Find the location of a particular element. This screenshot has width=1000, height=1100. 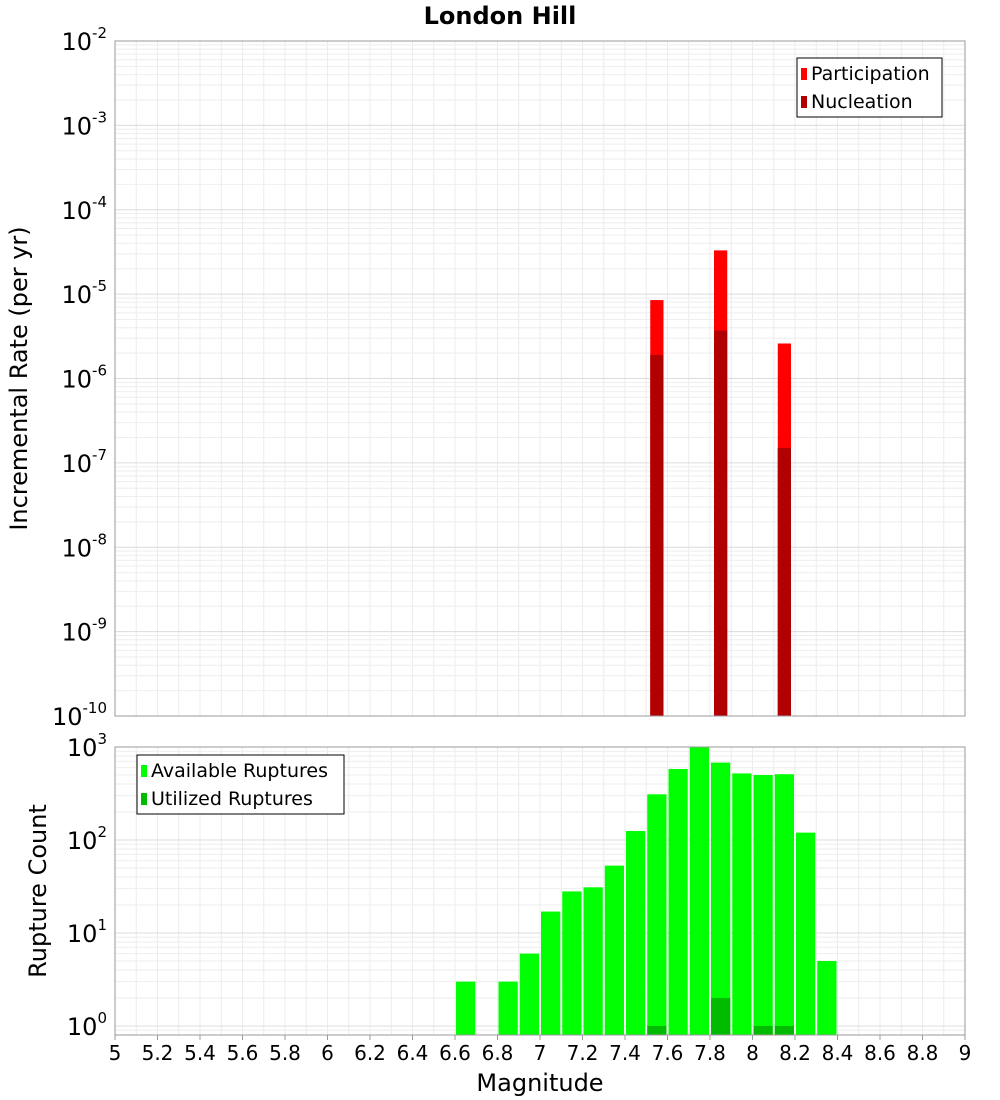

x-tick-label: 6.8 is located at coordinates (498, 1053).